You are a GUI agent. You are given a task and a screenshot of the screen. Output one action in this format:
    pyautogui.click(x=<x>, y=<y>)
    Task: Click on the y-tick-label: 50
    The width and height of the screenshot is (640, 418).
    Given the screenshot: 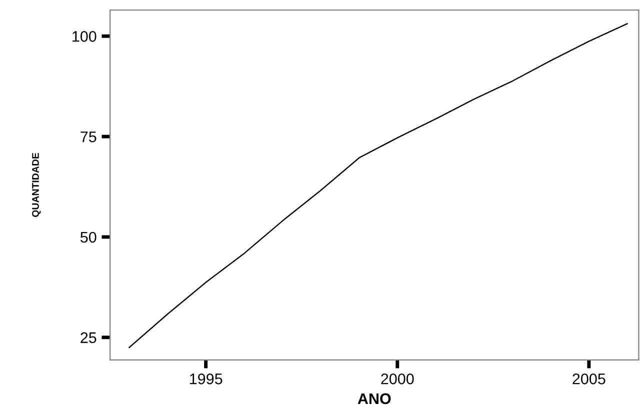 What is the action you would take?
    pyautogui.click(x=88, y=237)
    